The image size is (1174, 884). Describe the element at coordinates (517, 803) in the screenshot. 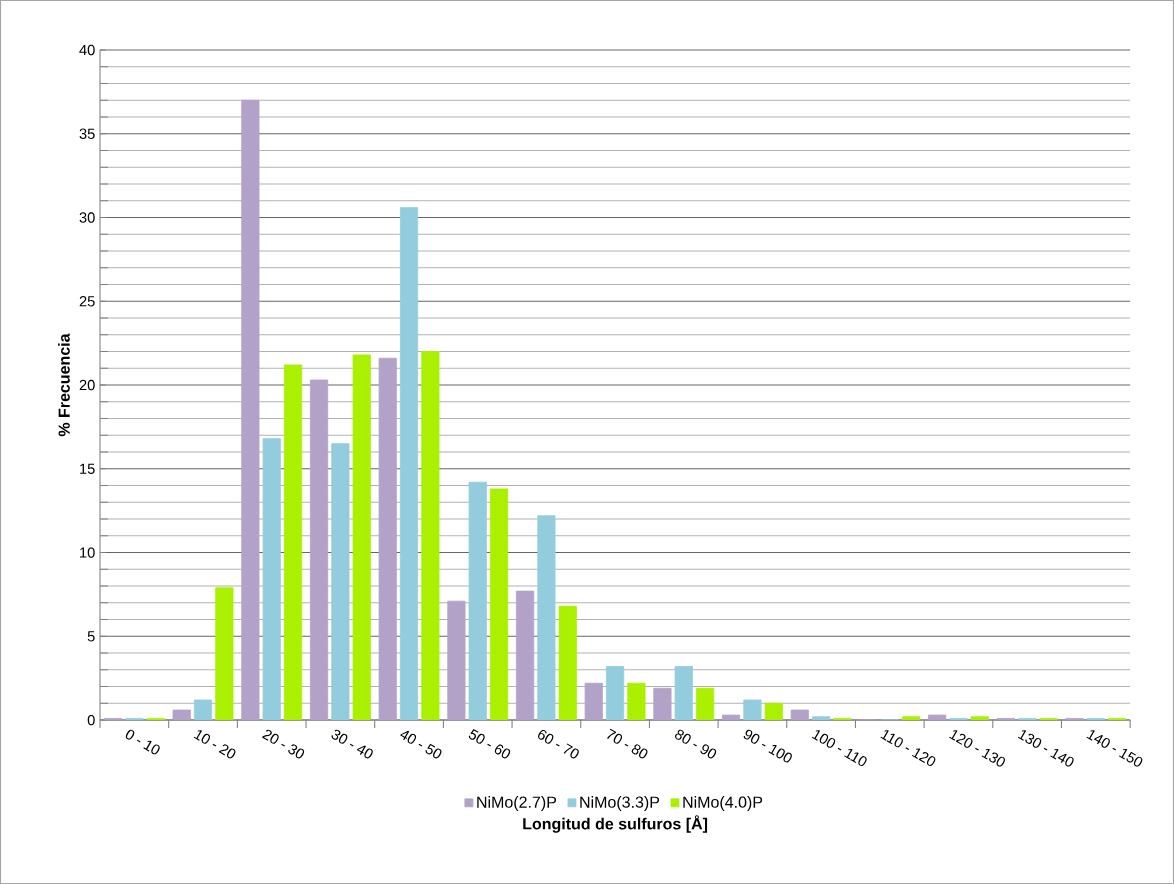

I see `legend-label: NiMo(2.7)P` at that location.